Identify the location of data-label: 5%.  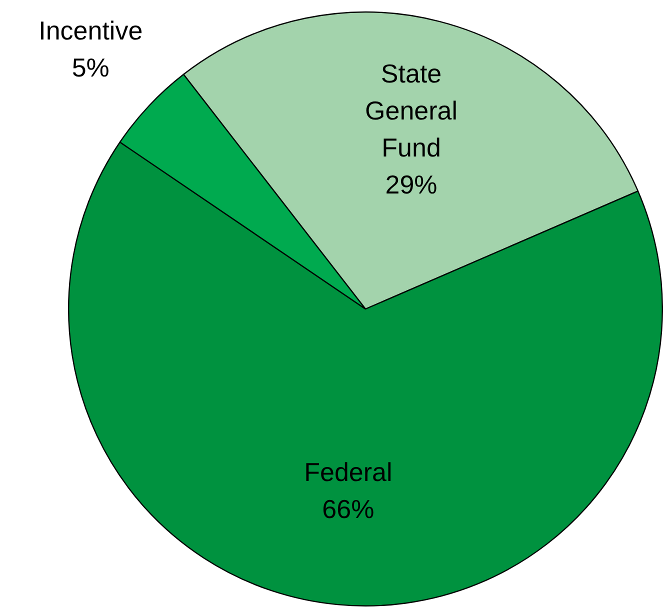
(91, 67).